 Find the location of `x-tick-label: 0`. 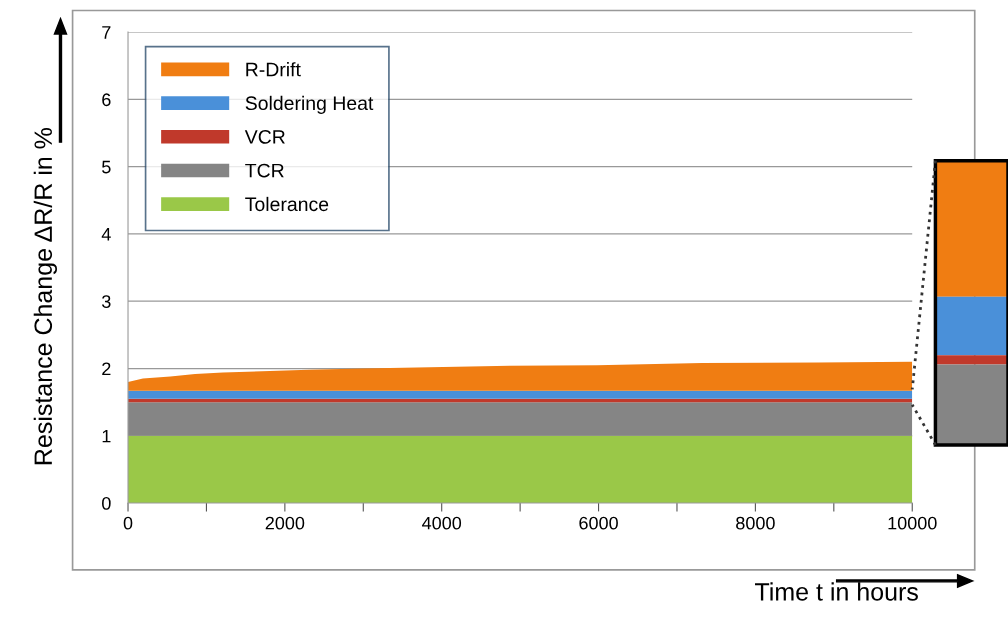

x-tick-label: 0 is located at coordinates (128, 523).